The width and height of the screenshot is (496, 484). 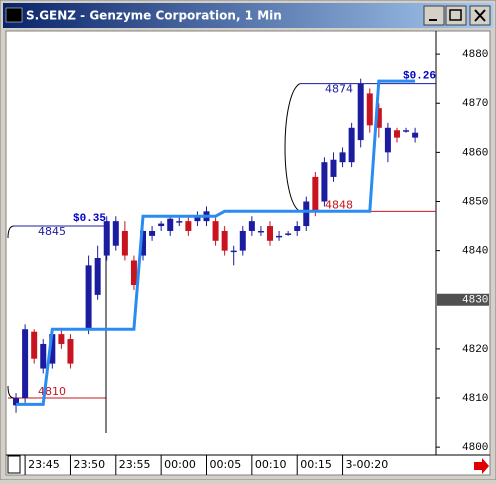 I want to click on range-low-label: 4848, so click(x=339, y=204).